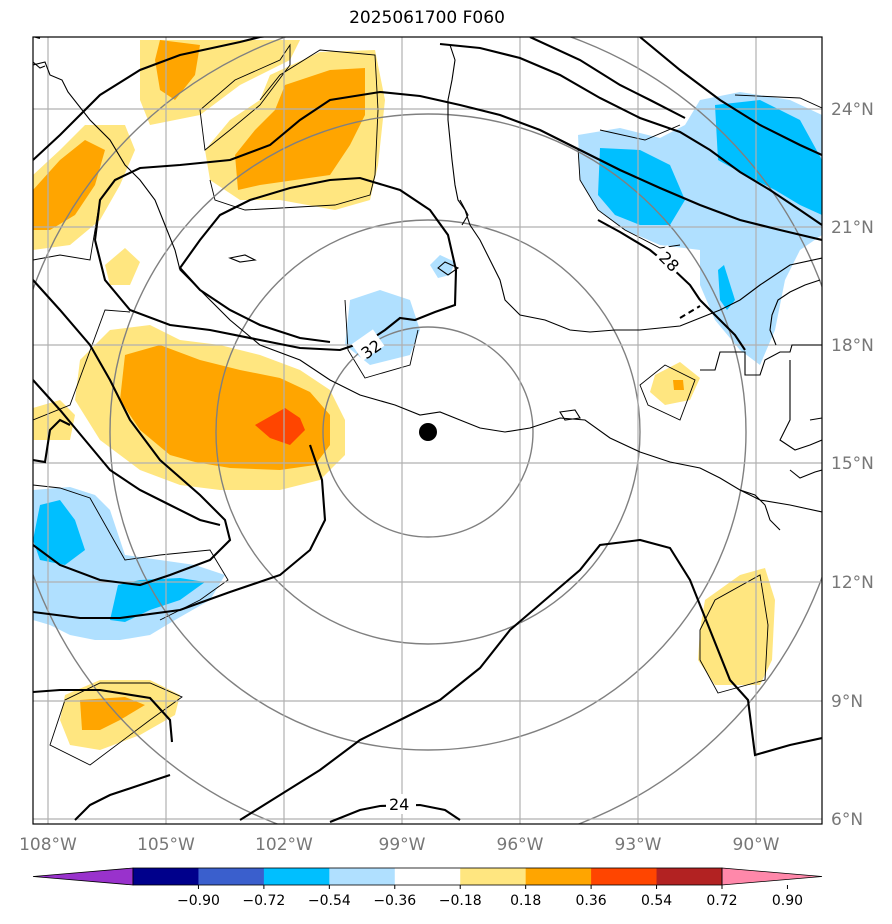 The image size is (892, 924). Describe the element at coordinates (638, 845) in the screenshot. I see `lon-tick-label: 93°W` at that location.